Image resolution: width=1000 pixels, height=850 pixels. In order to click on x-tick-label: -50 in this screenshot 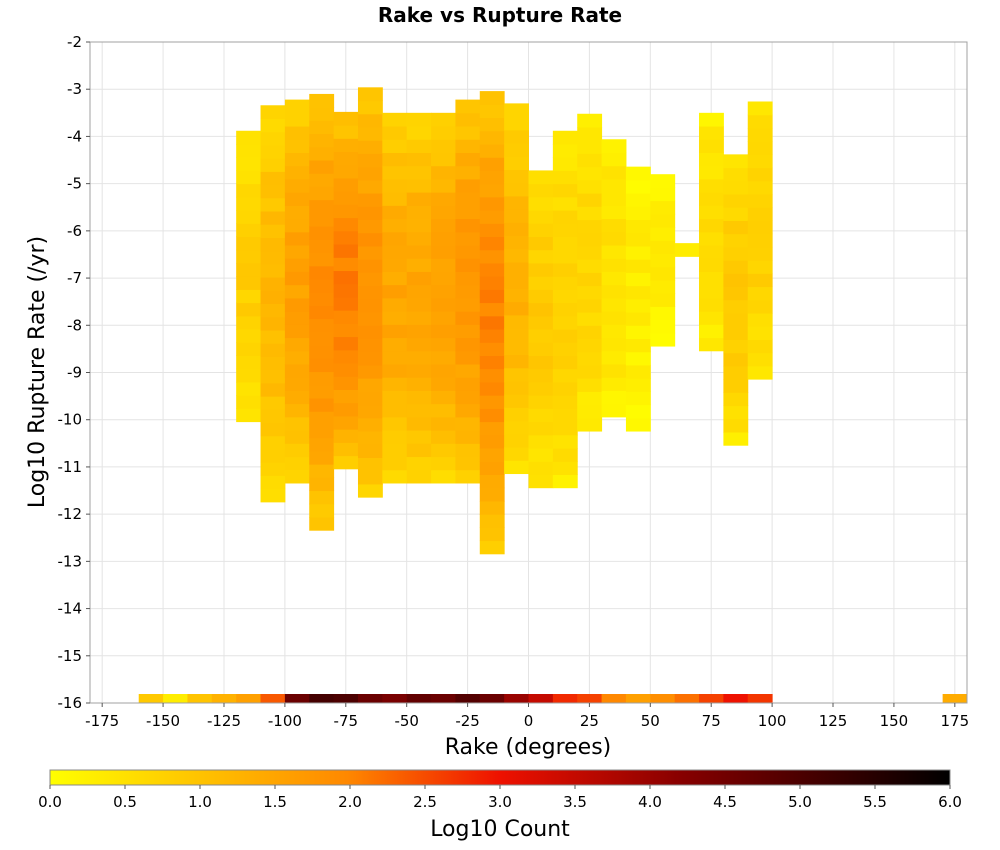, I will do `click(406, 721)`.